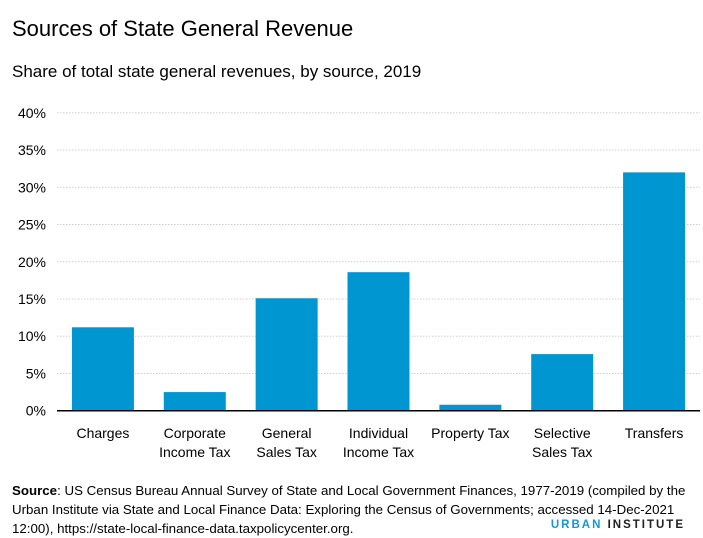  Describe the element at coordinates (470, 433) in the screenshot. I see `x-tick-label: Property Tax` at that location.